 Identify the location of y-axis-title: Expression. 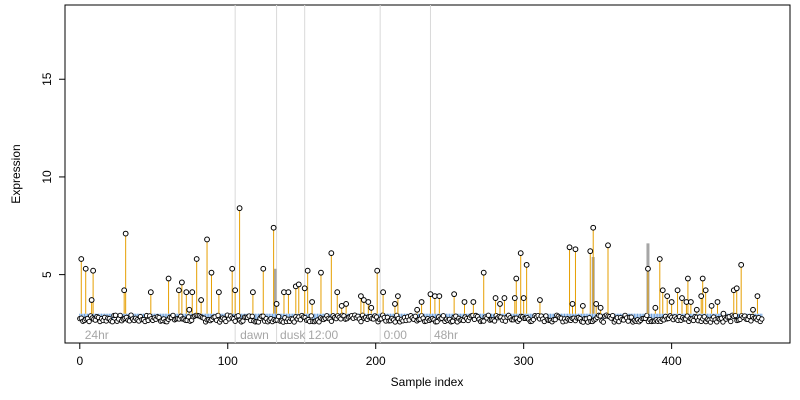
(16, 173).